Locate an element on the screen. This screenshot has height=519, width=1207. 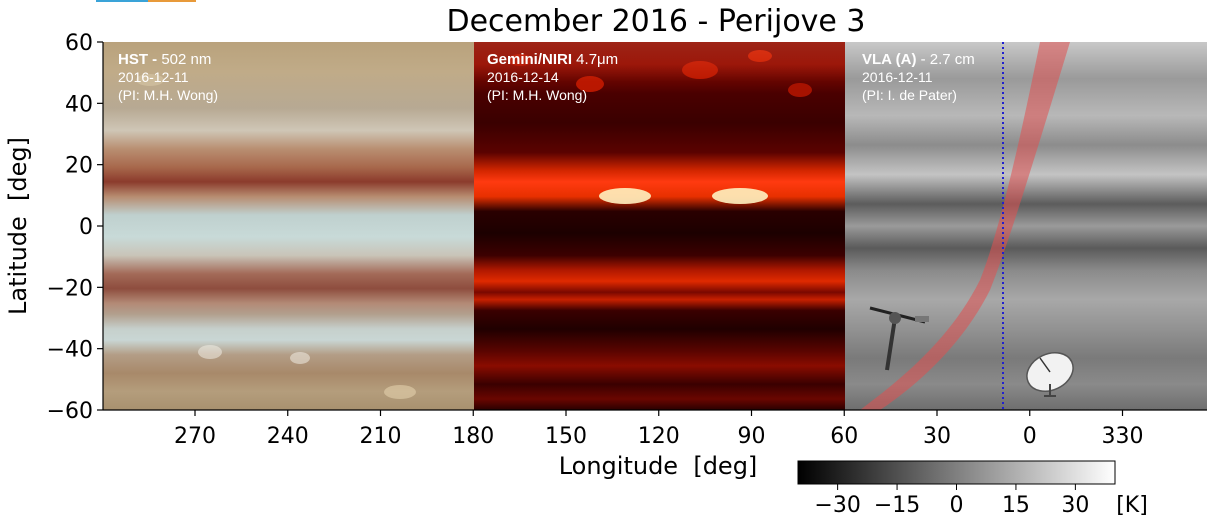
colorbar: −30 −15 0 15 30 [K] is located at coordinates (972, 489).